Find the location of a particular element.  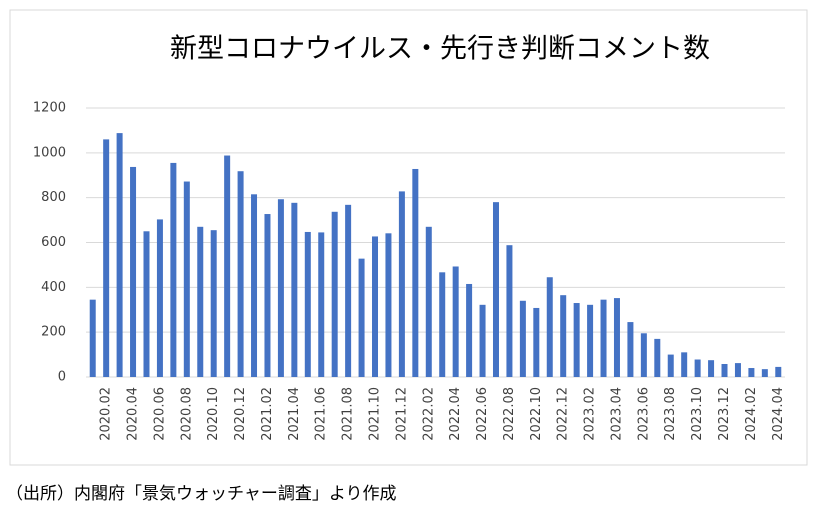

x-tick-label: 2023.08 is located at coordinates (670, 414).